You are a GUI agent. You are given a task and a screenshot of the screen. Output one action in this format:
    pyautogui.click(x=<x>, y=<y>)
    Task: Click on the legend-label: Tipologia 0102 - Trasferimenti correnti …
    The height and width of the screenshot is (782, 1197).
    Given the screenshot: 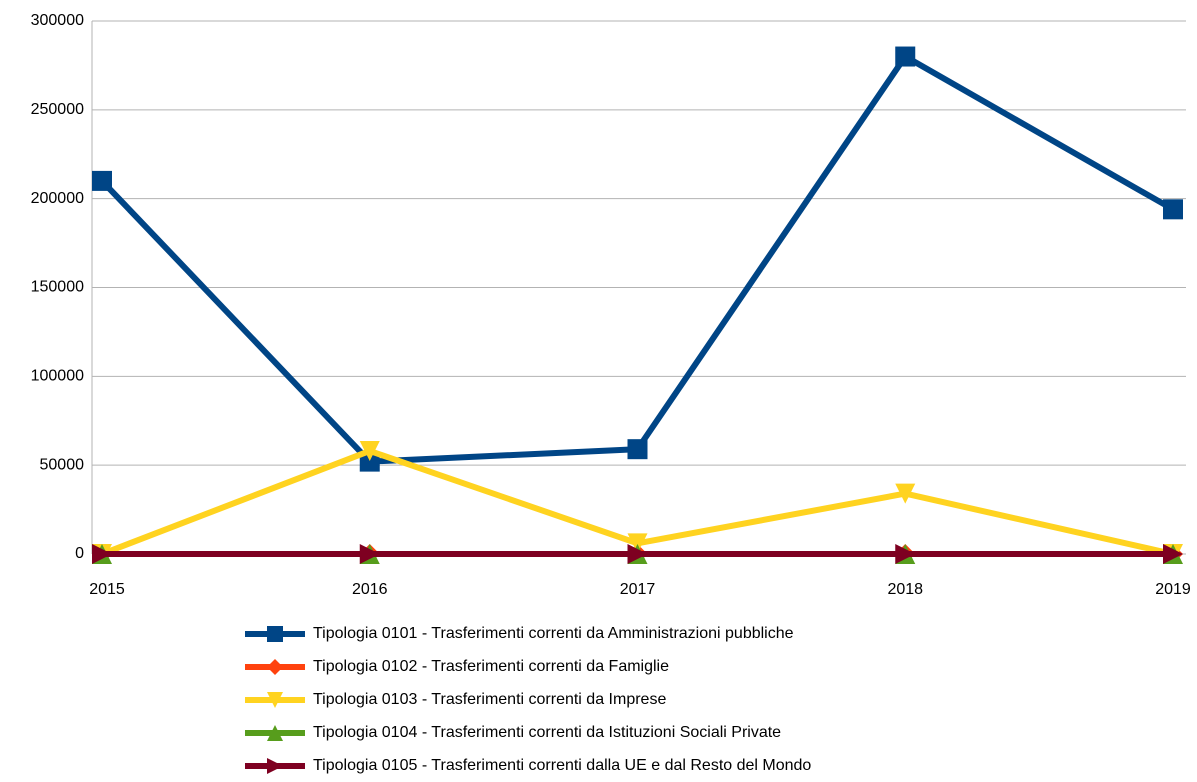 What is the action you would take?
    pyautogui.click(x=491, y=666)
    